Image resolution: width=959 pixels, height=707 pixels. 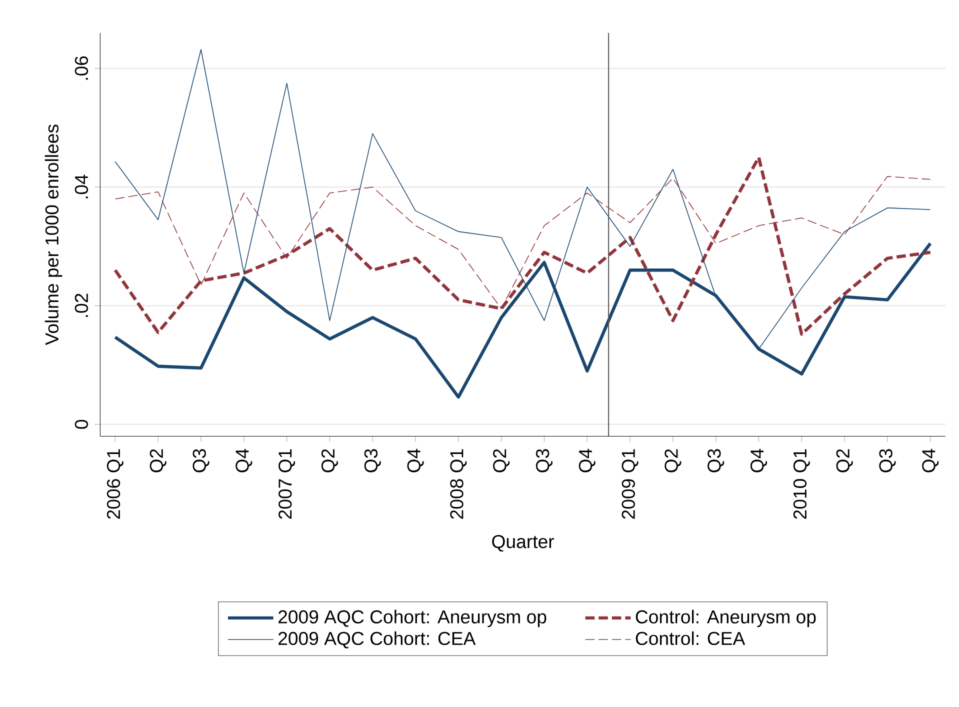 I want to click on y-tick-label: .02, so click(x=81, y=306).